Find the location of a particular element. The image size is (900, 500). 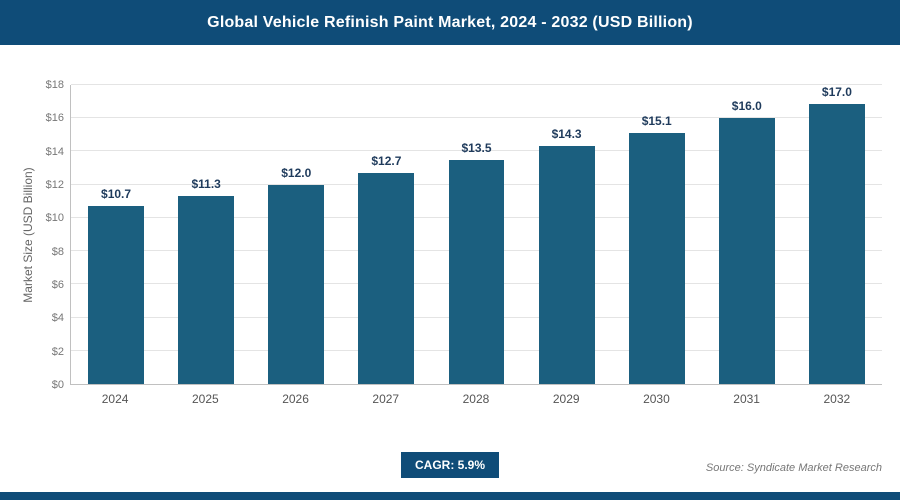

bar-column: $14.3 is located at coordinates (567, 234).